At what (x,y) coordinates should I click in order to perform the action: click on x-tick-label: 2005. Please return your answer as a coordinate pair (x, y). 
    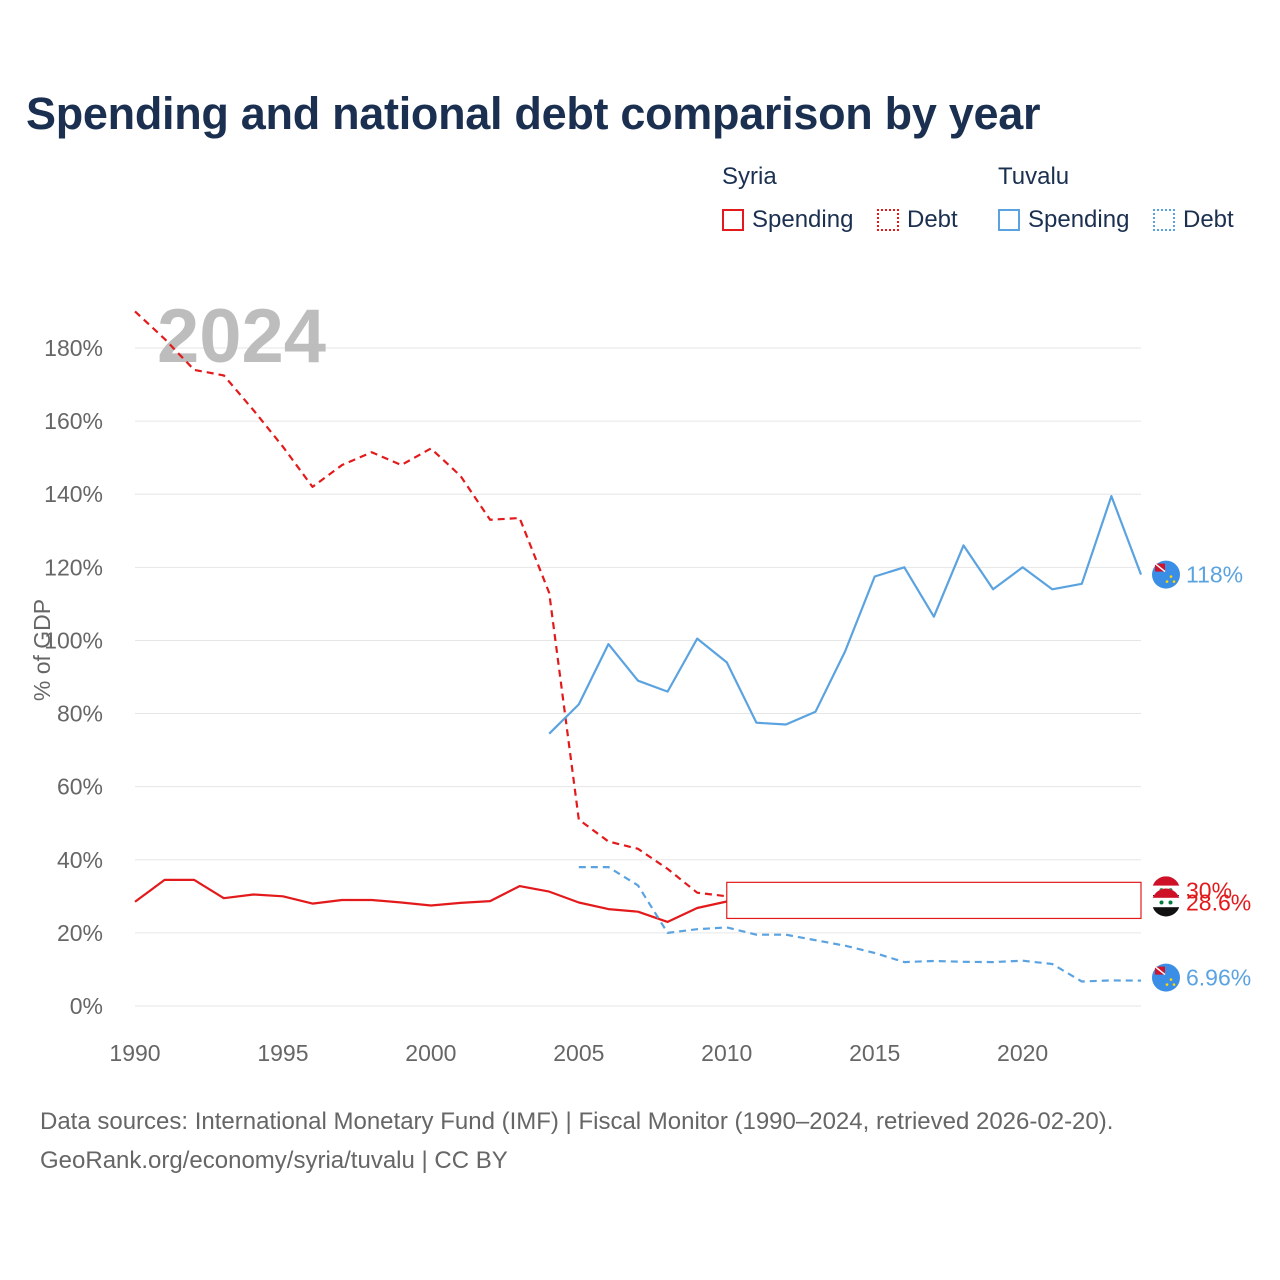
    Looking at the image, I should click on (578, 1053).